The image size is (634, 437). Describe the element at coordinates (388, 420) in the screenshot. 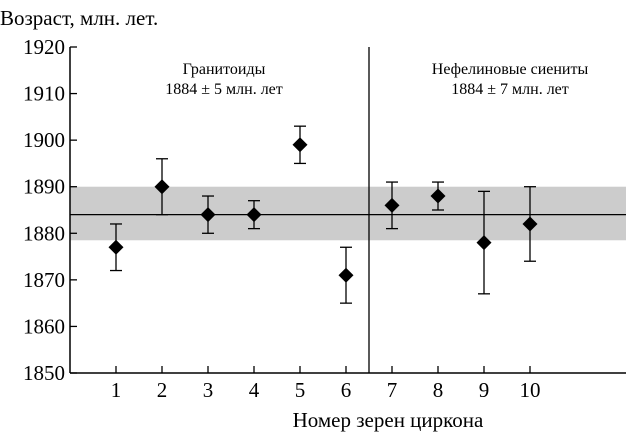

I see `x-axis-label: Номер зерен циркона` at that location.